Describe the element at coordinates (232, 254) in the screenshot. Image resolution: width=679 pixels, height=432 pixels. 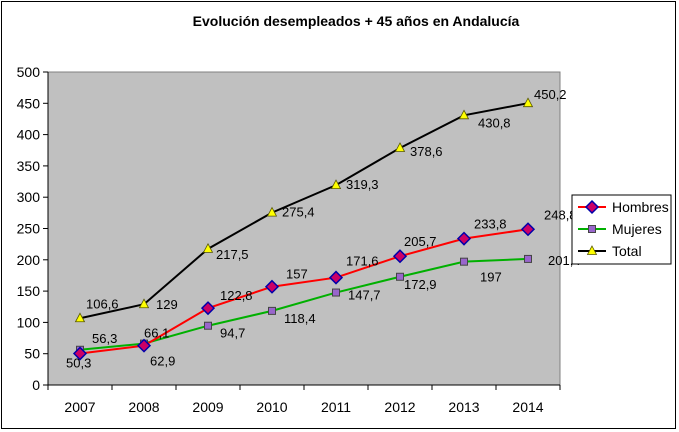
I see `data-label-total: 217,5` at that location.